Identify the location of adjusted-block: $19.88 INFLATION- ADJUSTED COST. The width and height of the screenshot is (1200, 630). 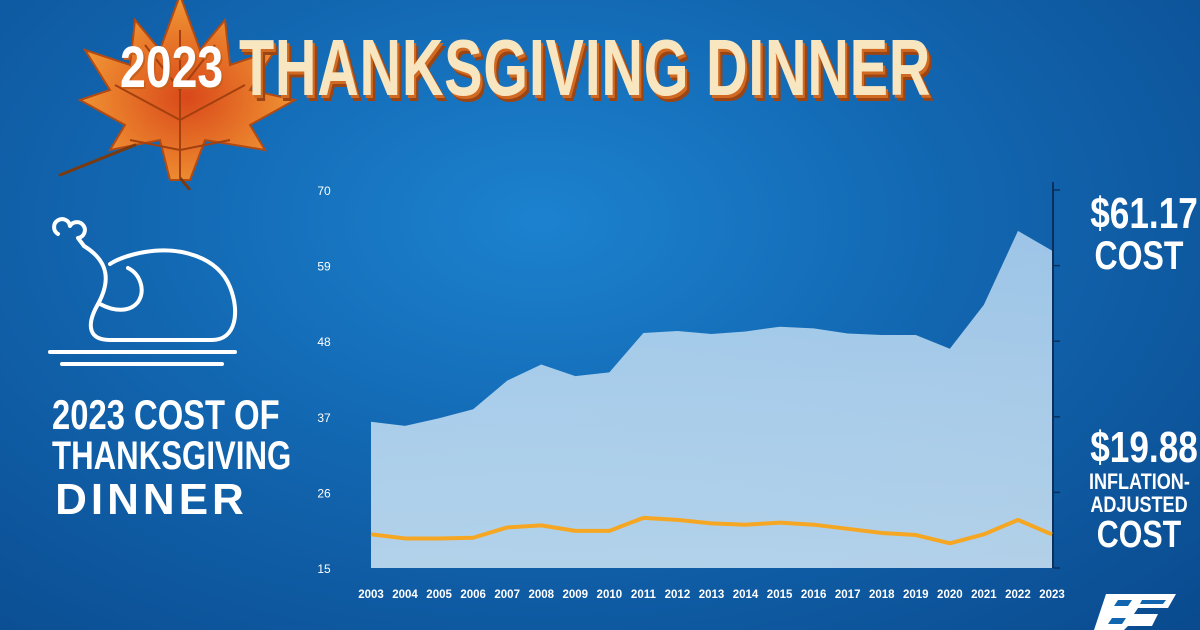
(1139, 490).